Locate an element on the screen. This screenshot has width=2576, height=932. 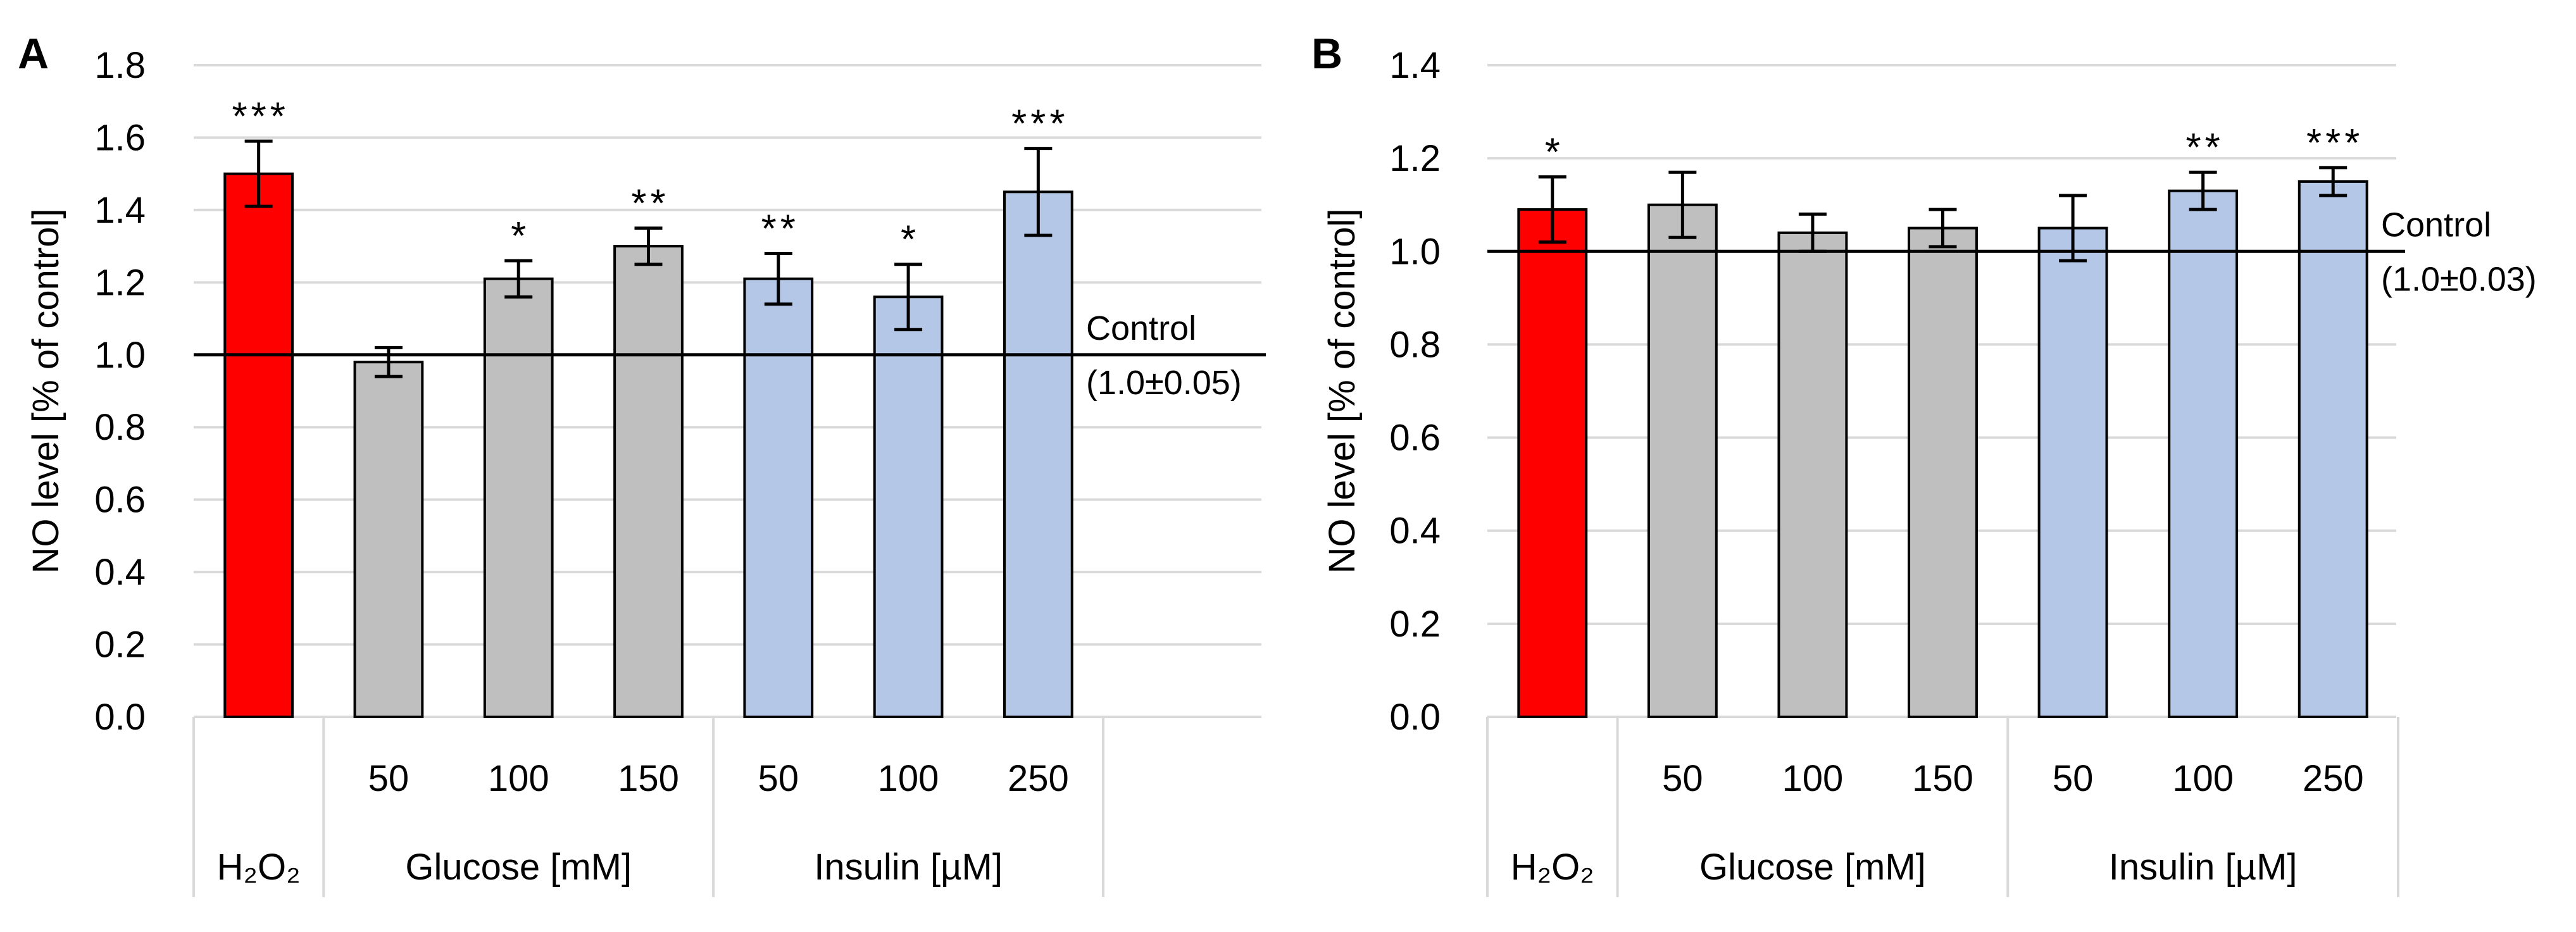
panel-label: A is located at coordinates (33, 54).